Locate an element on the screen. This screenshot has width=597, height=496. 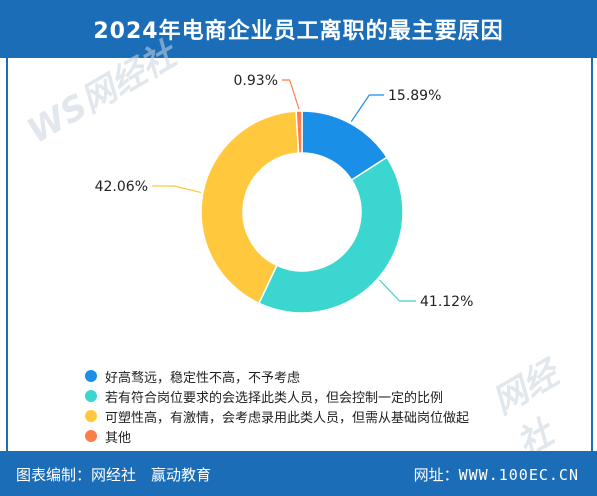
data-label-1: 15.89% is located at coordinates (414, 96).